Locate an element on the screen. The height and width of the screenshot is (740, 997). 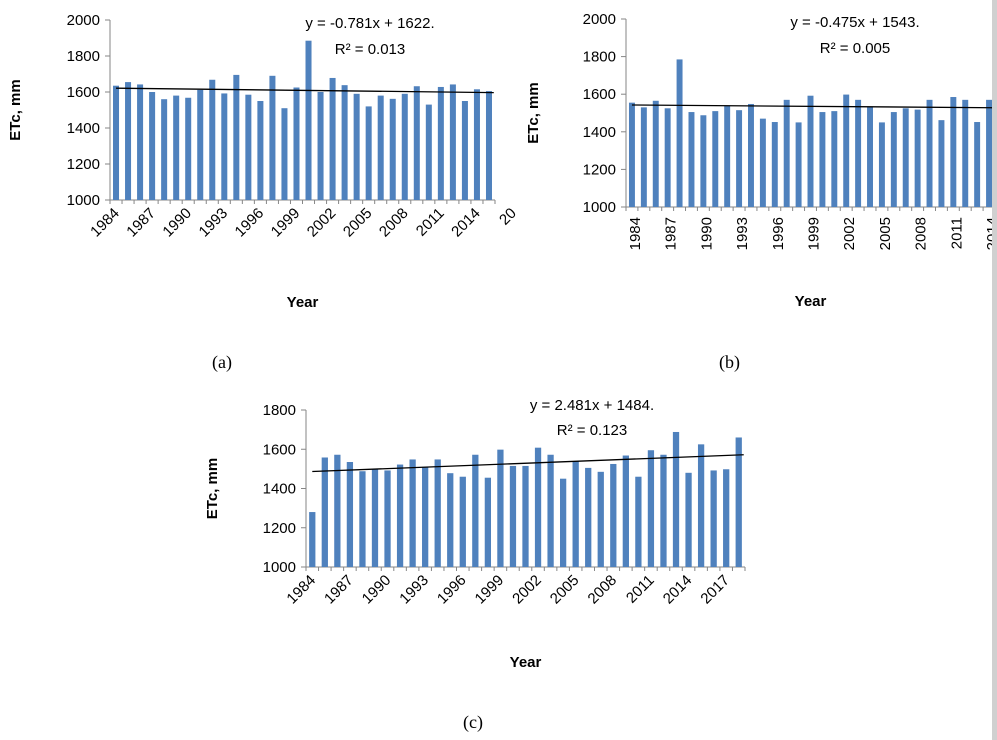
y-tick-label: 2000 is located at coordinates (83, 20).